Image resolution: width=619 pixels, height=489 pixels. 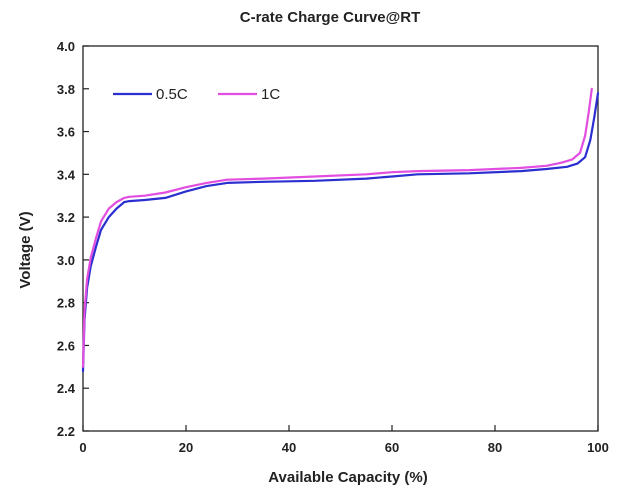 What do you see at coordinates (270, 94) in the screenshot?
I see `legend-label-1c: 1C` at bounding box center [270, 94].